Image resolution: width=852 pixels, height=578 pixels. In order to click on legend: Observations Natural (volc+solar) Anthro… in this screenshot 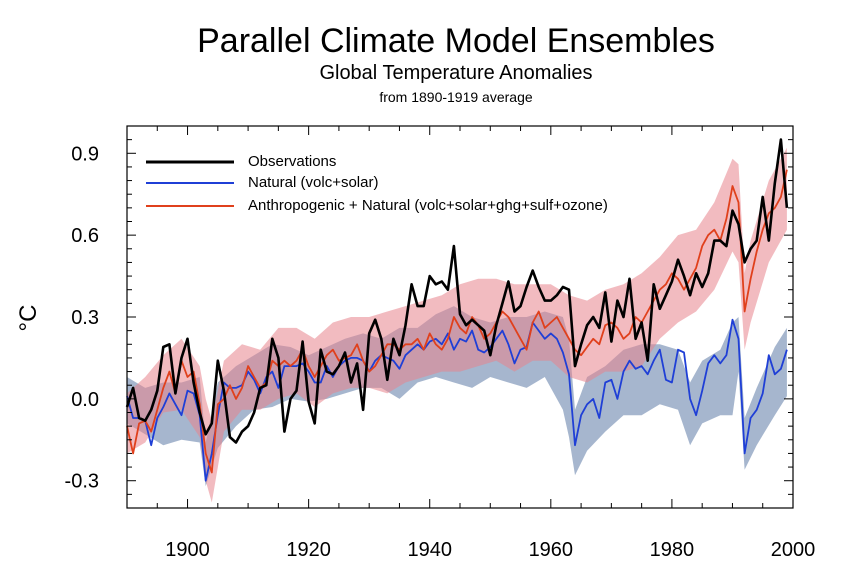, I will do `click(377, 183)`.